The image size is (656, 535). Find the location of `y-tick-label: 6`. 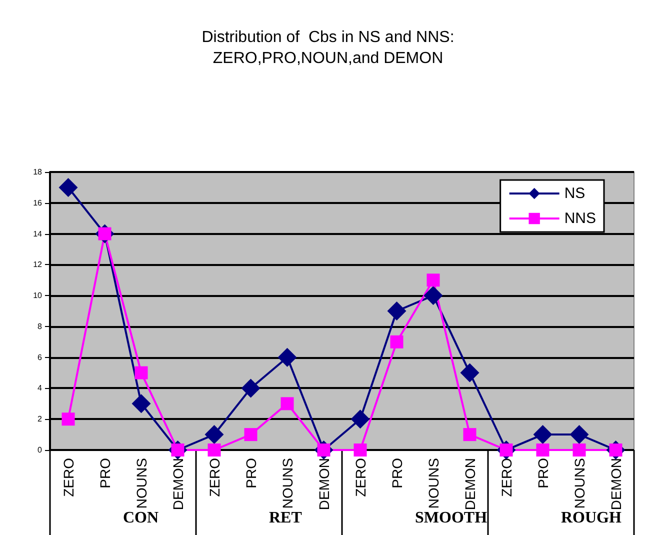

y-tick-label: 6 is located at coordinates (40, 357).